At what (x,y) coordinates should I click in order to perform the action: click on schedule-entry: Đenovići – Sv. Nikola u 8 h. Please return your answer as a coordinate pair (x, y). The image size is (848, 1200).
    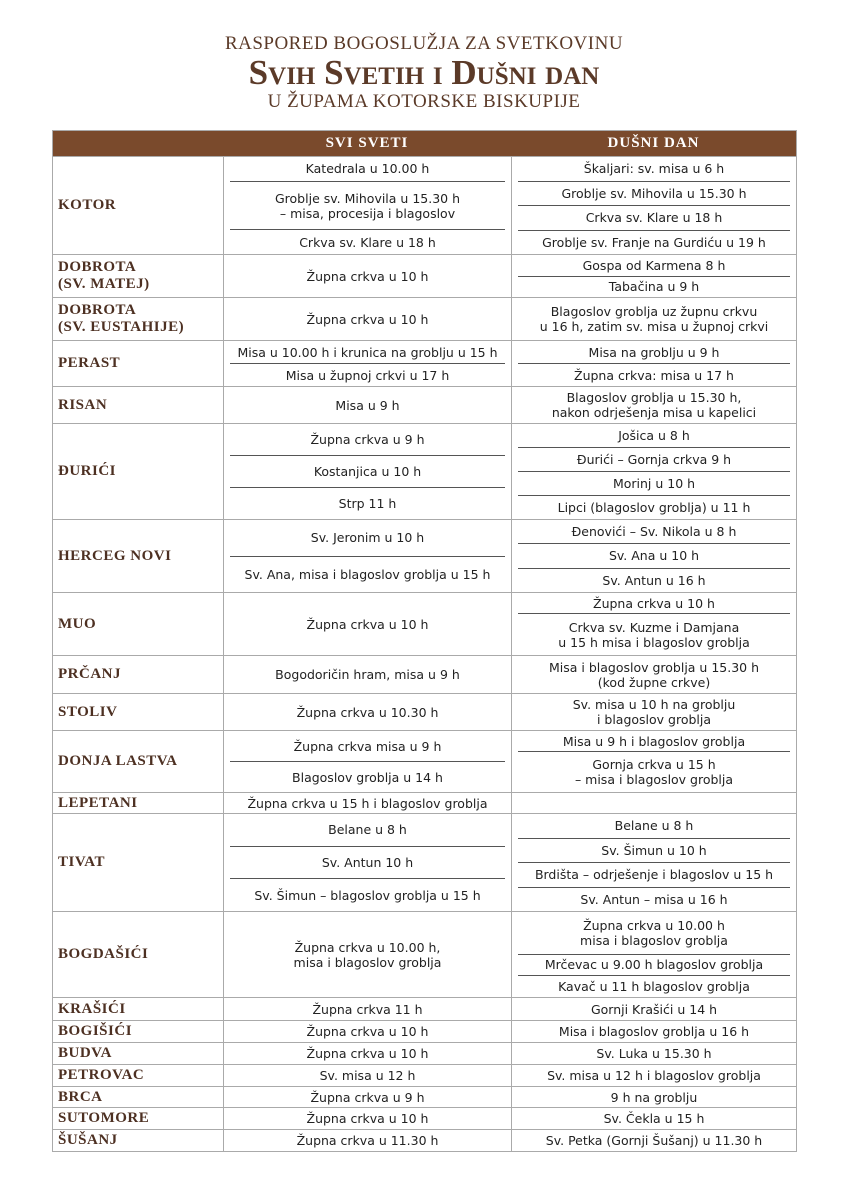
    Looking at the image, I should click on (654, 532).